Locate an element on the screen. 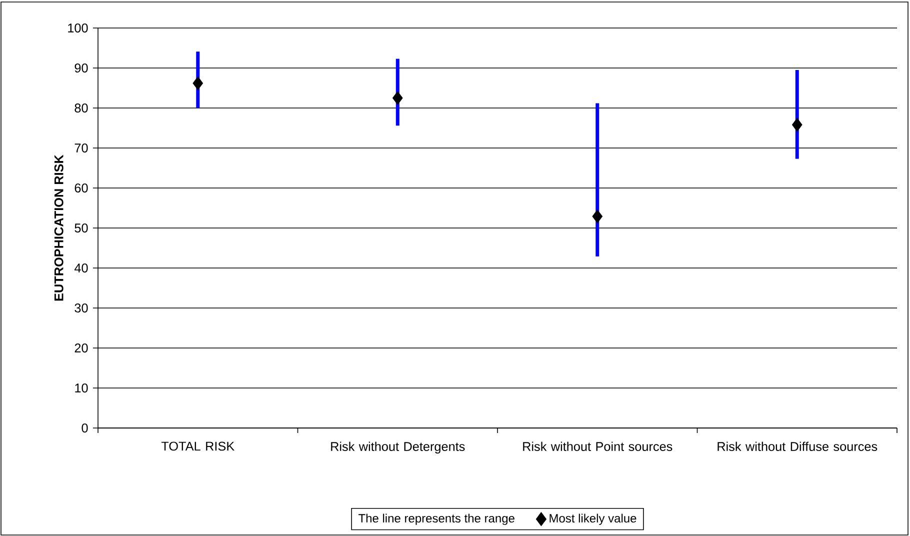 The image size is (910, 536). y-tick-label: 0 is located at coordinates (85, 428).